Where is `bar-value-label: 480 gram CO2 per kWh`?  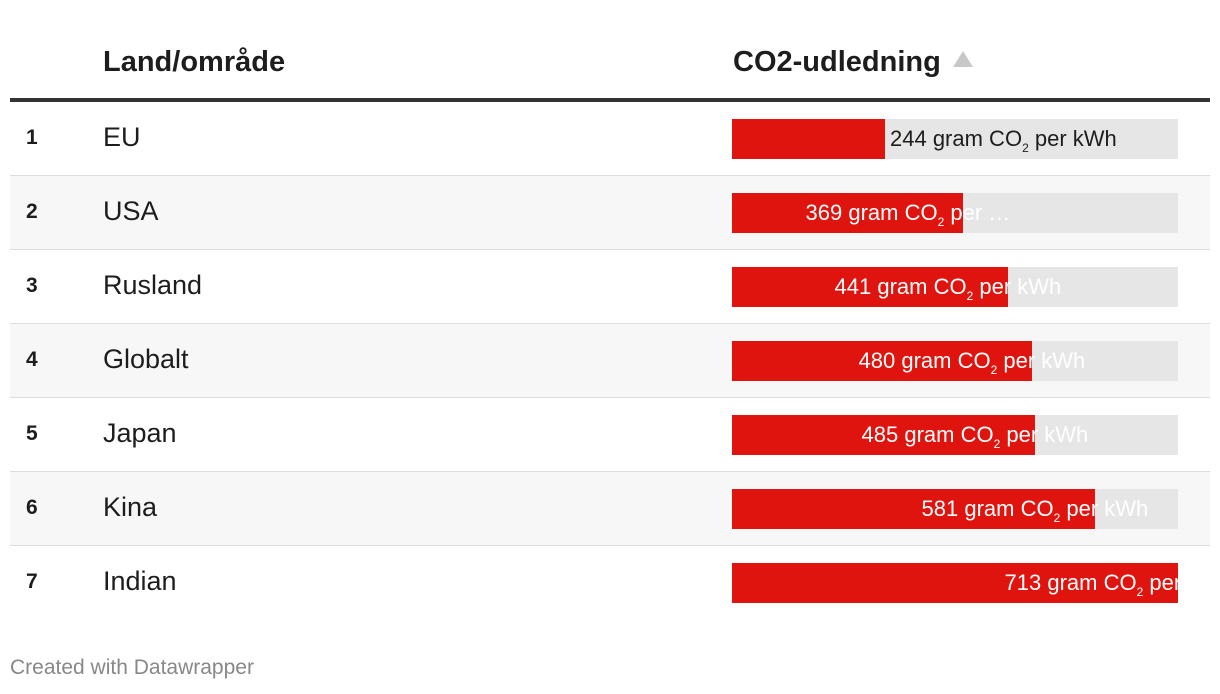
bar-value-label: 480 gram CO2 per kWh is located at coordinates (972, 362).